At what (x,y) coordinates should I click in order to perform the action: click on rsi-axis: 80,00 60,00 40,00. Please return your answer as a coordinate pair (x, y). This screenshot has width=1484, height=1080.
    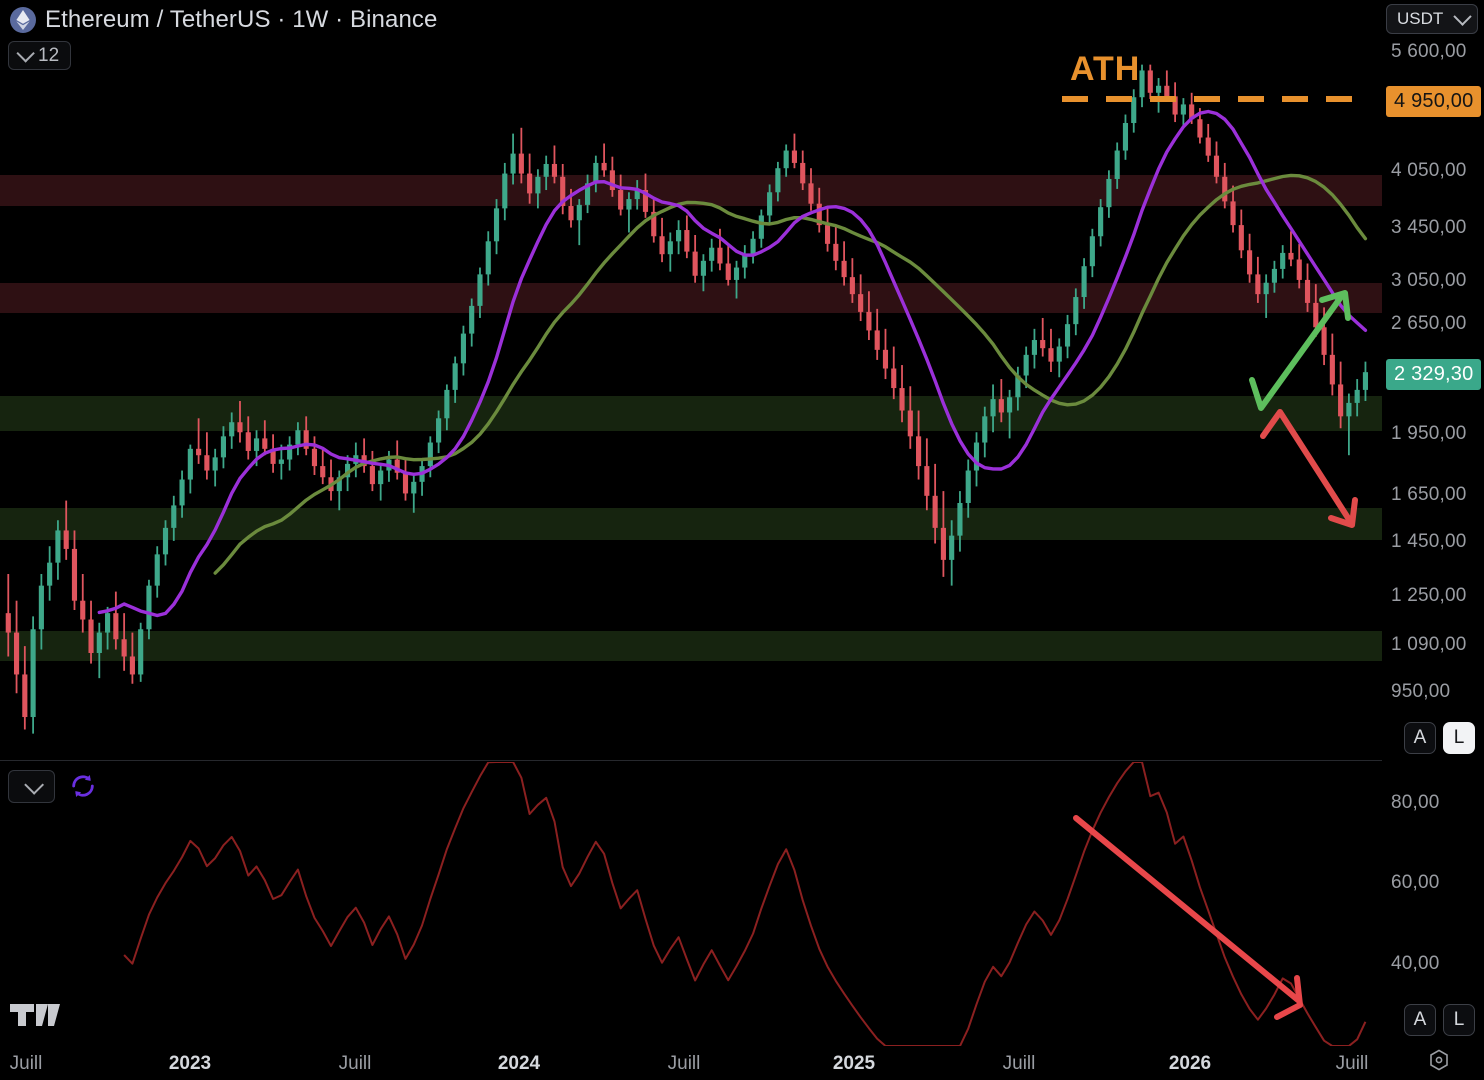
    Looking at the image, I should click on (1433, 903).